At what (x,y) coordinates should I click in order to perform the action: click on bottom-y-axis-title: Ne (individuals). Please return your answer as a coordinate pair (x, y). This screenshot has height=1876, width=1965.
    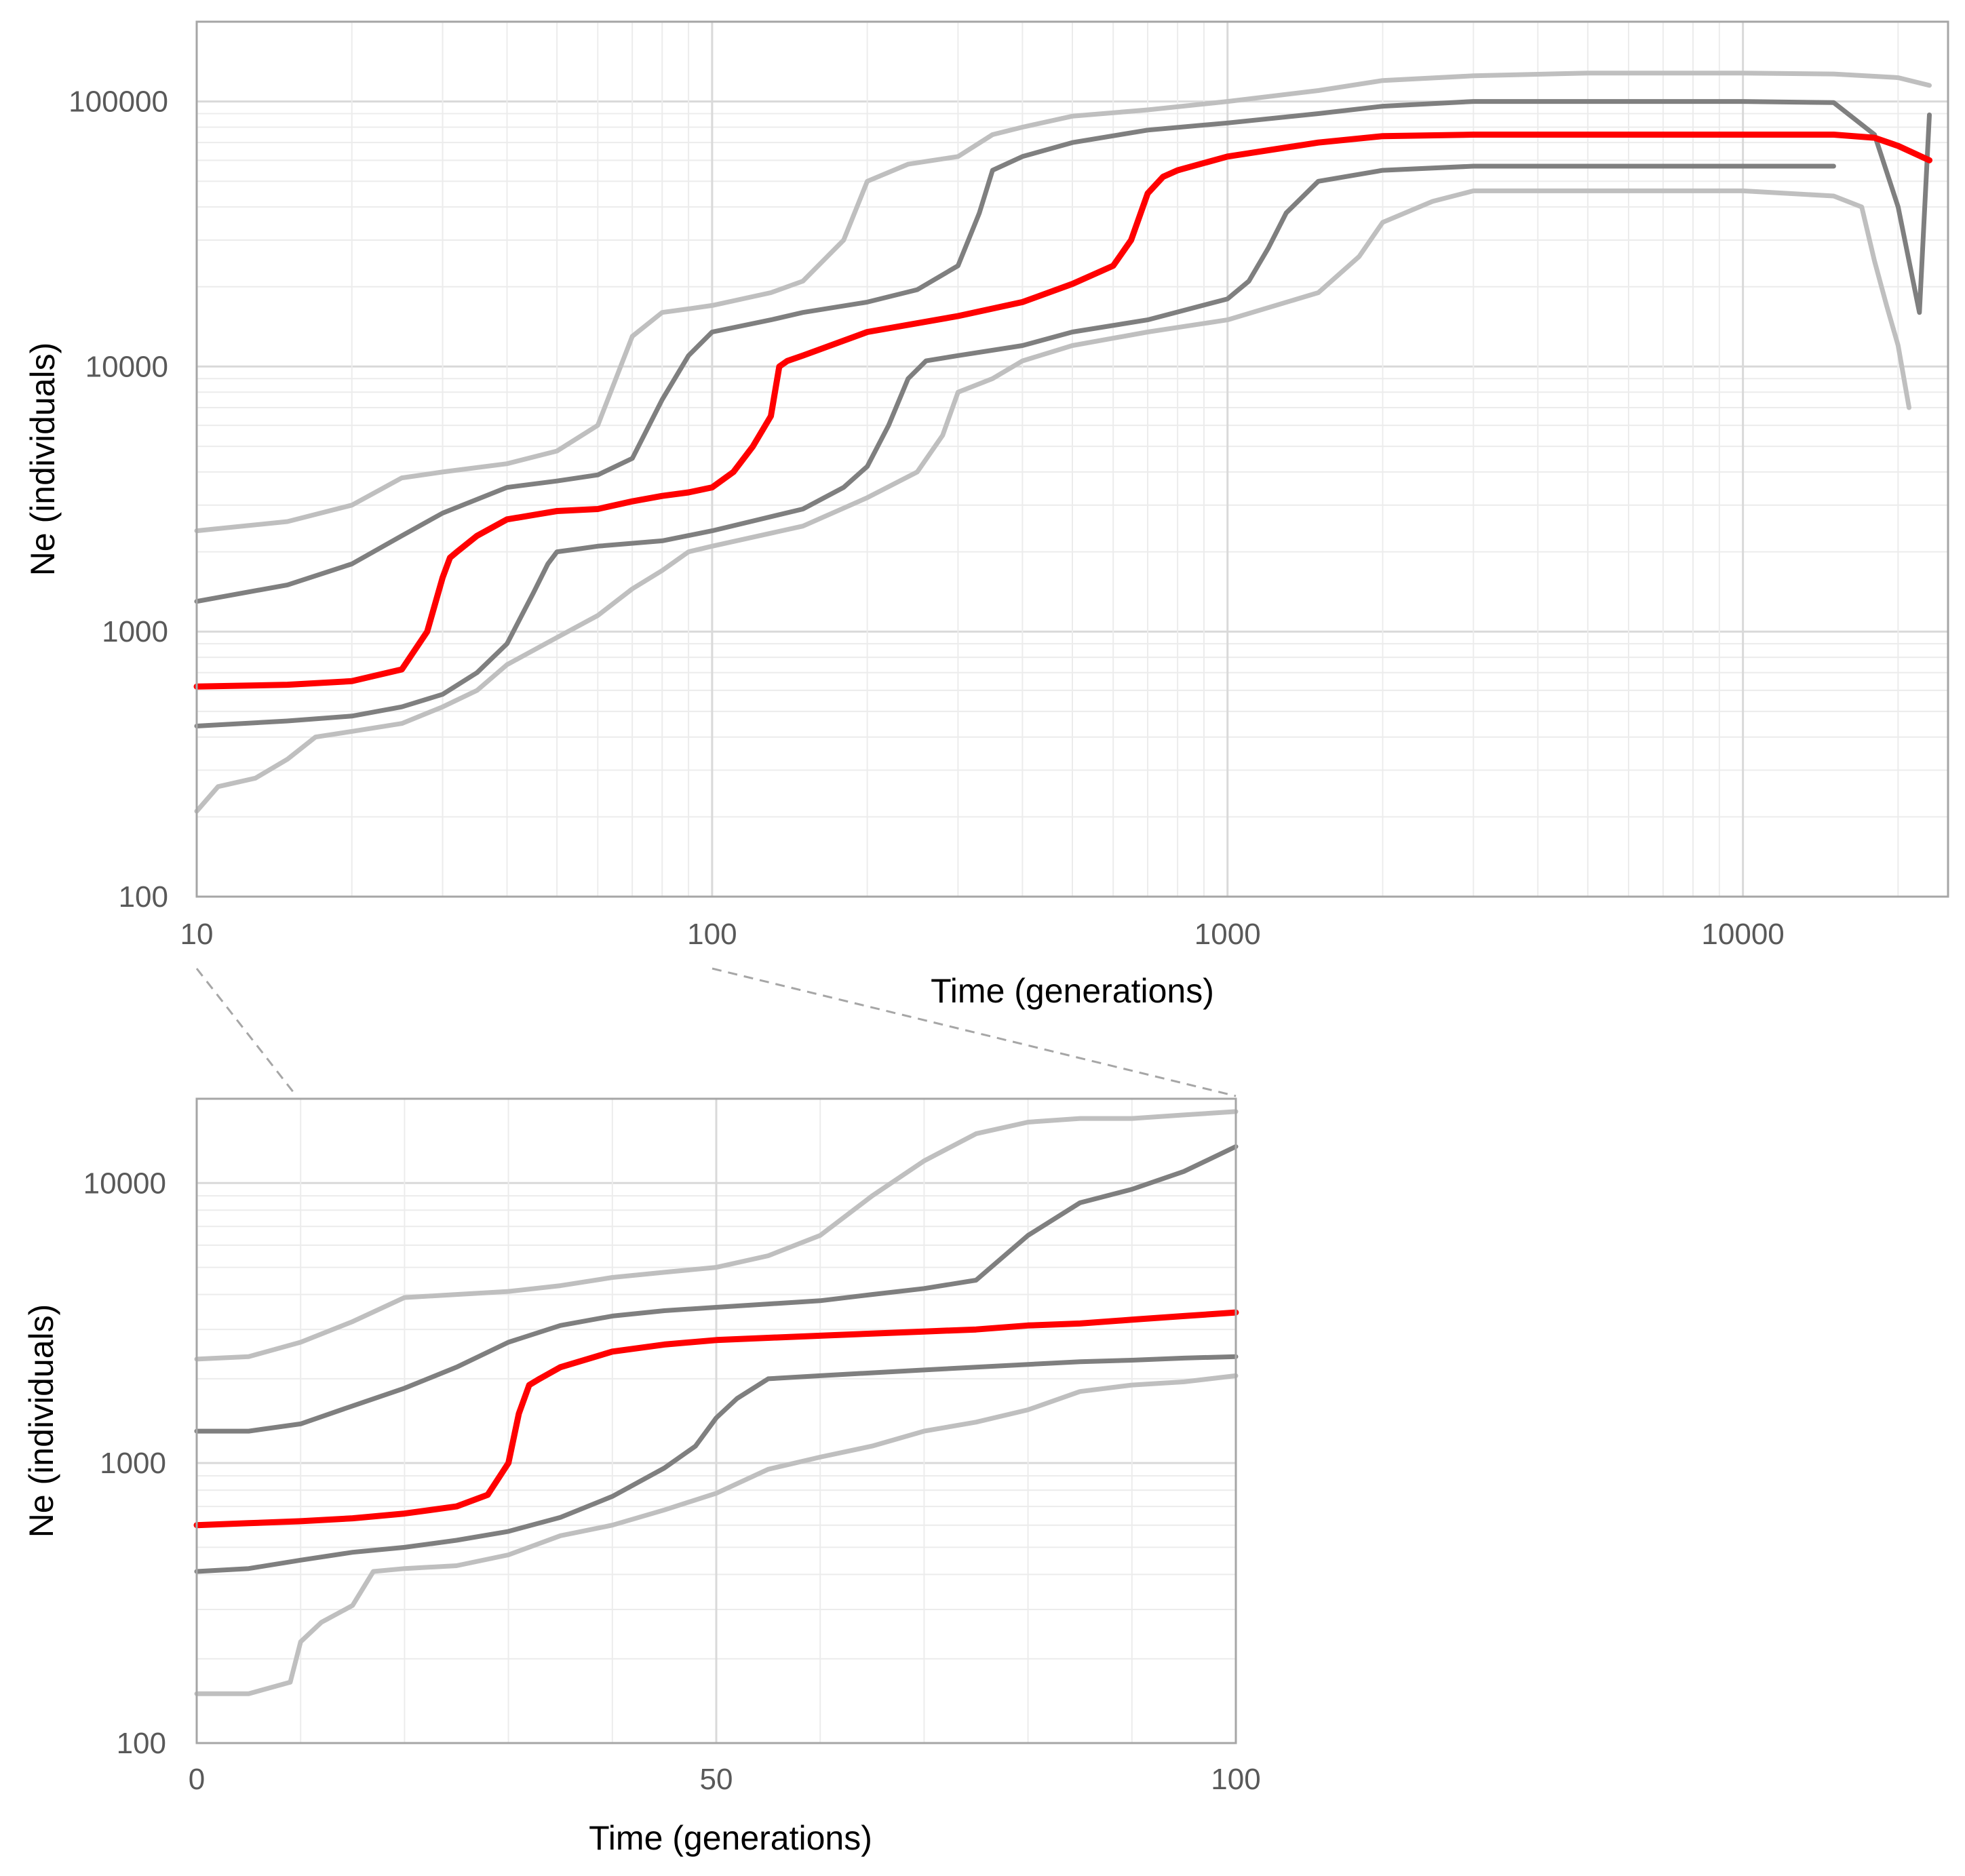
    Looking at the image, I should click on (41, 1421).